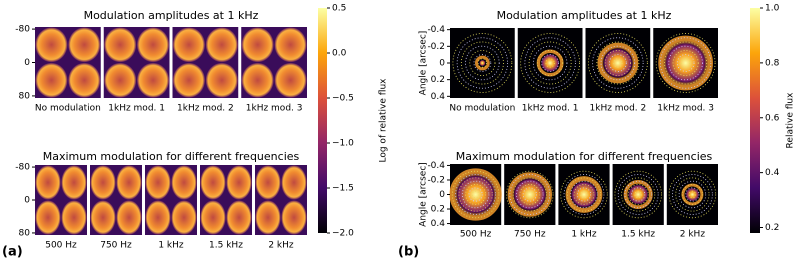 Image resolution: width=806 pixels, height=261 pixels. What do you see at coordinates (436, 180) in the screenshot?
I see `y-tick-label: -0.2` at bounding box center [436, 180].